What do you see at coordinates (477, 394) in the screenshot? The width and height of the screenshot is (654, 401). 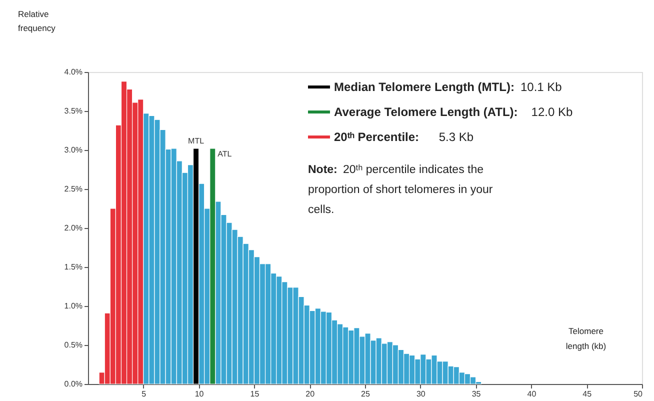 I see `x-tick-label: 35` at bounding box center [477, 394].